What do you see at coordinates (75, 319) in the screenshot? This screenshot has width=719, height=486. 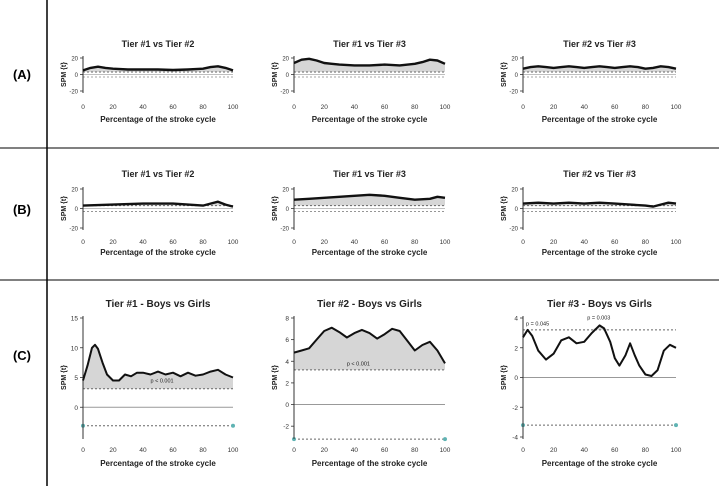 I see `y-tick-label: 15` at bounding box center [75, 319].